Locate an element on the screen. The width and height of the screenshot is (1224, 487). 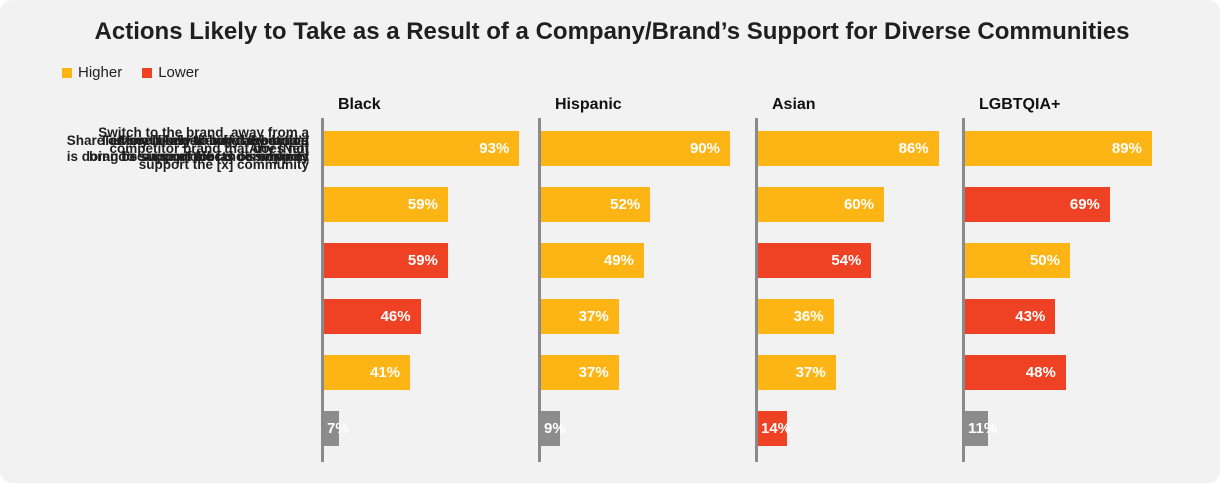
bar-value-label: 93% is located at coordinates (494, 148).